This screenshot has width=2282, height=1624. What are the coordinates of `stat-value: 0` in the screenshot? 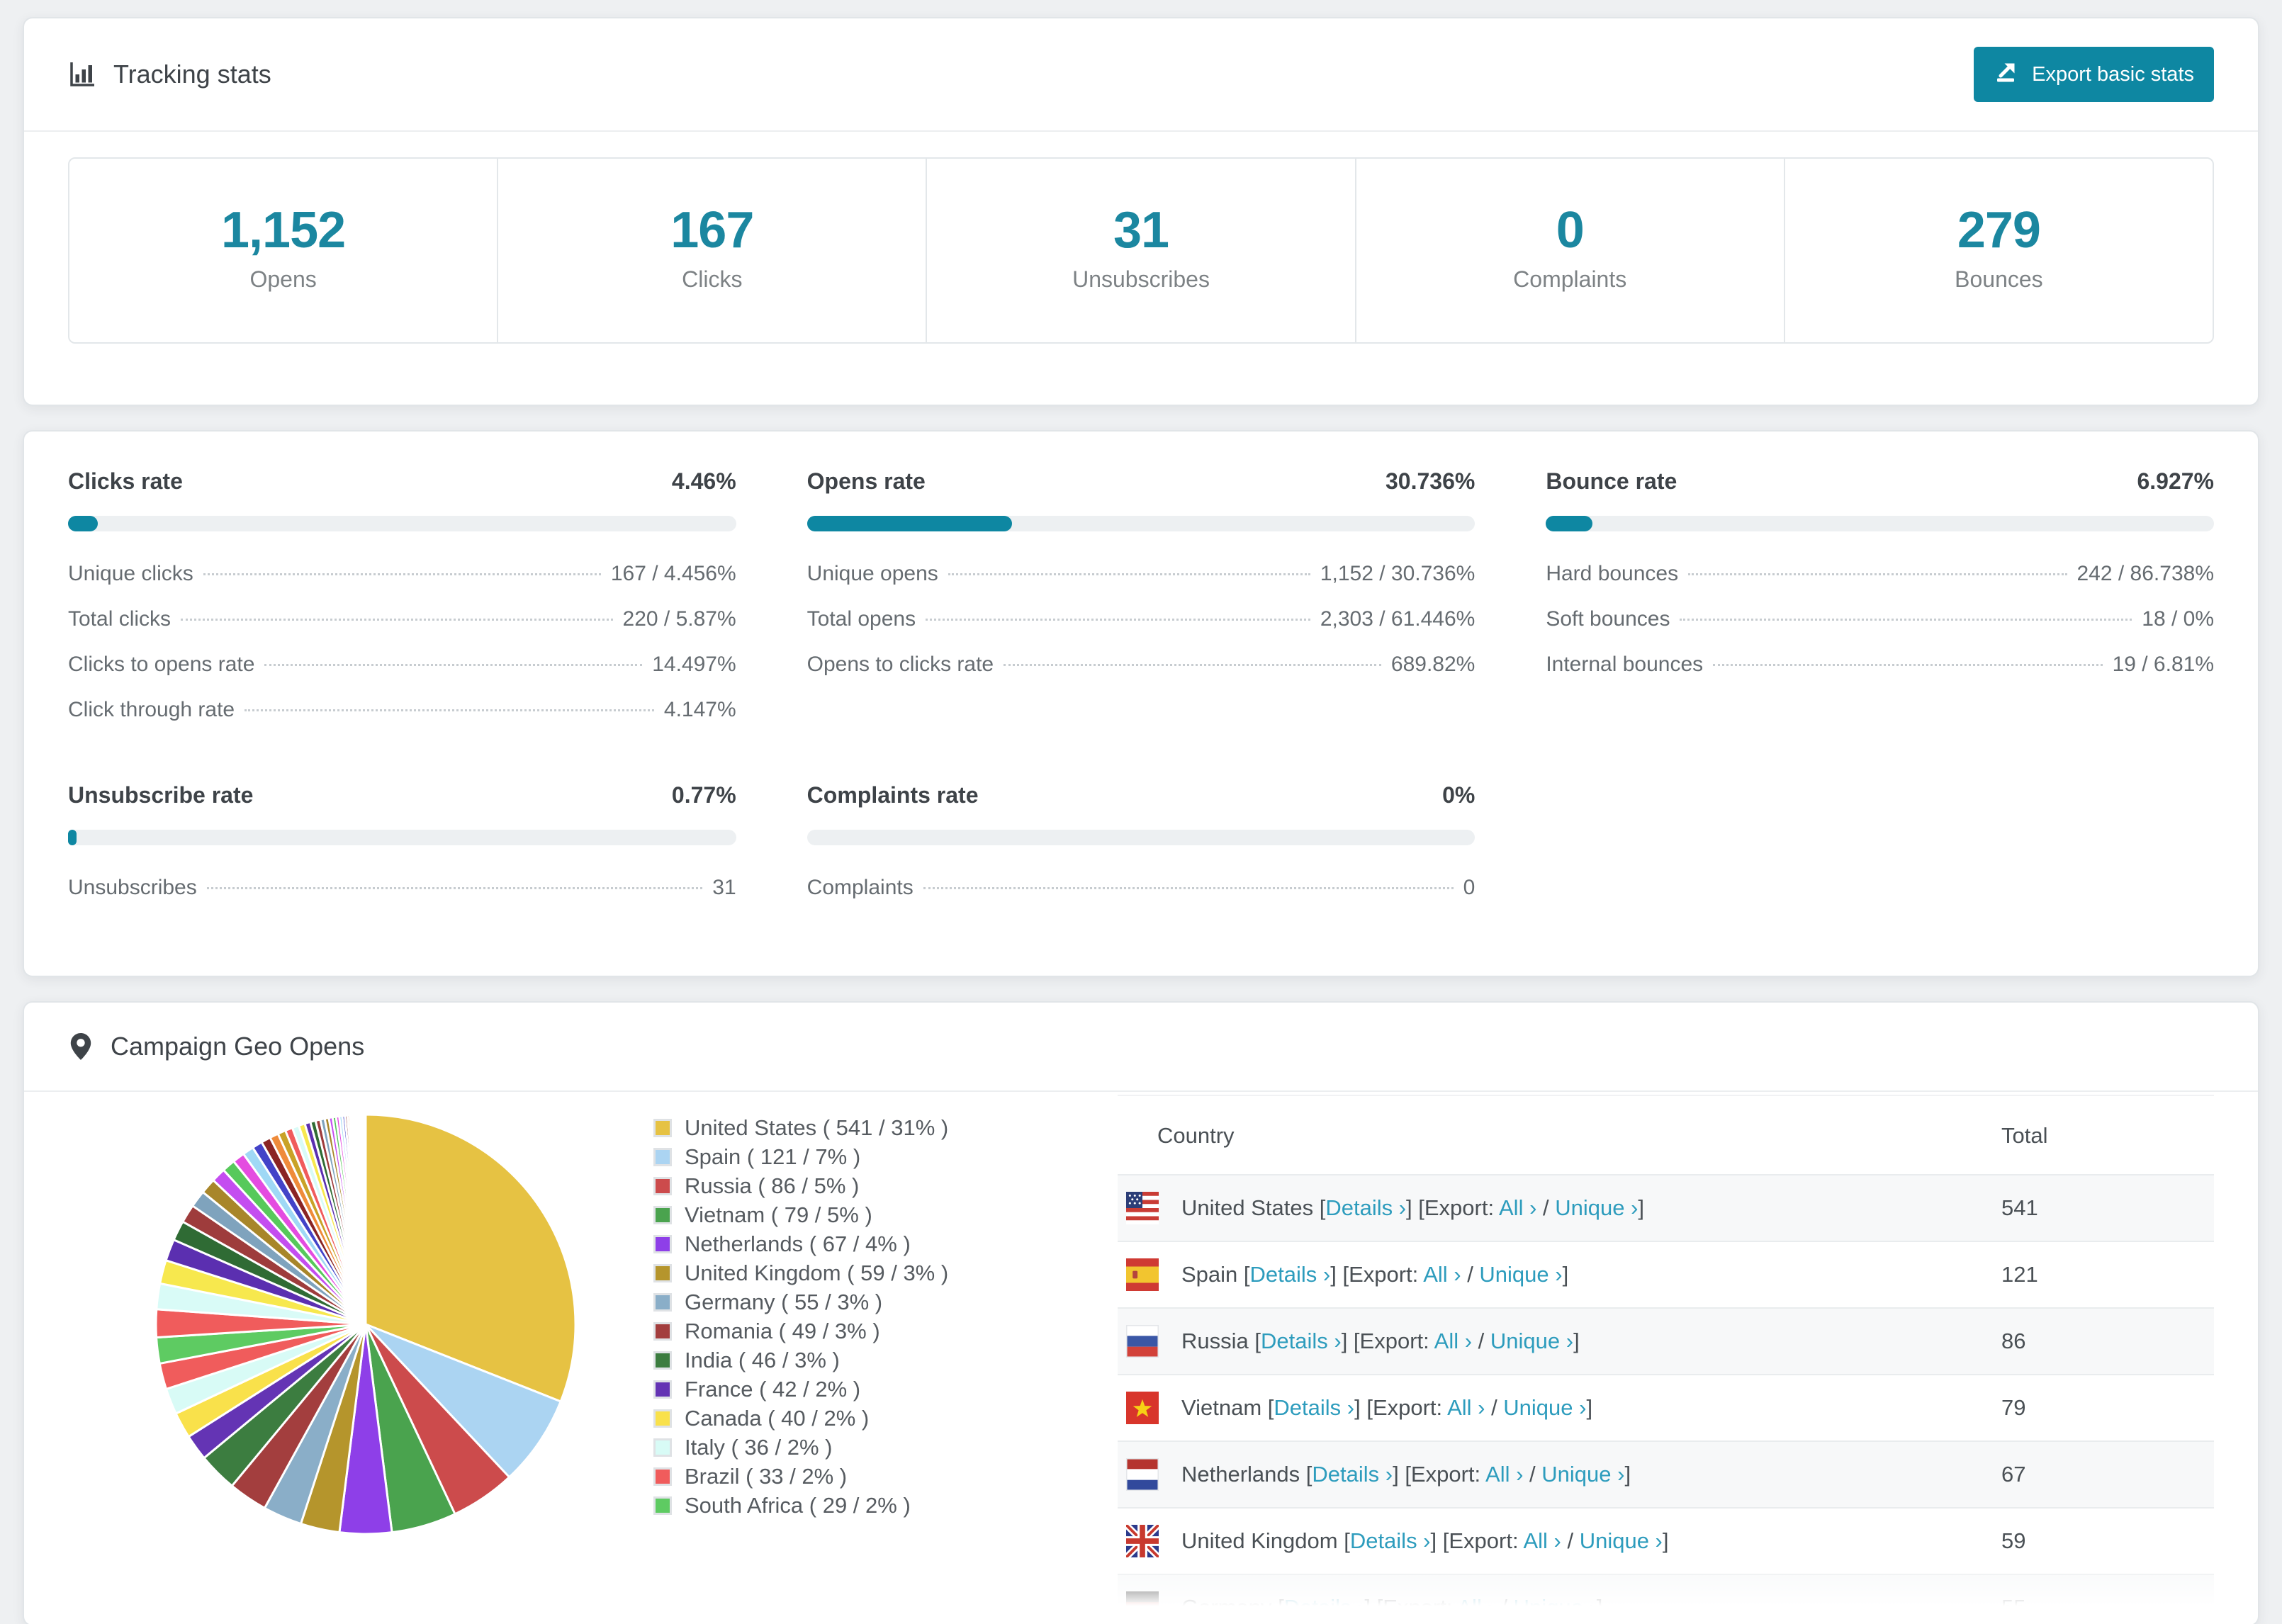 It's located at (1570, 230).